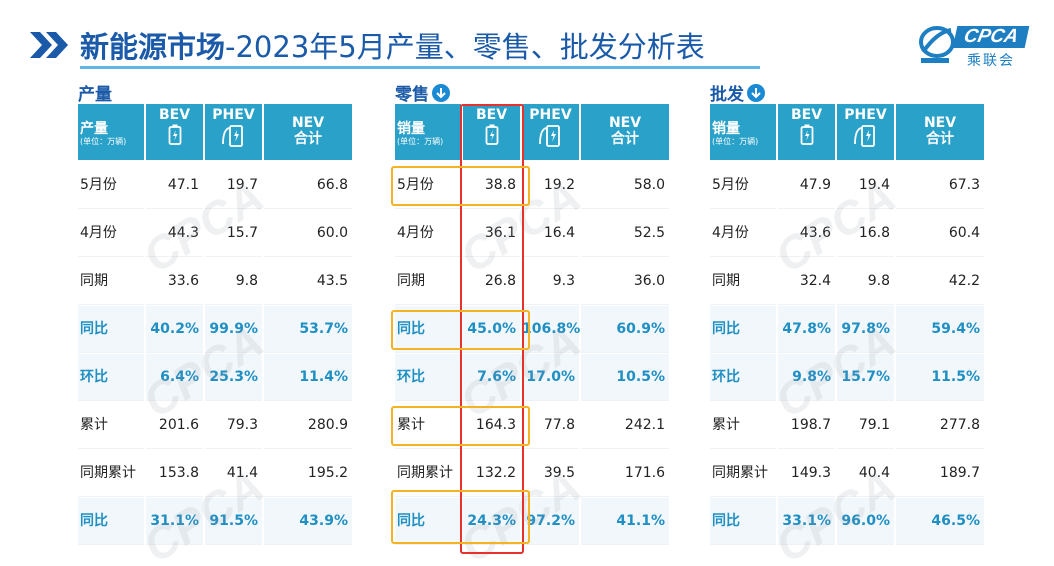 Image resolution: width=1054 pixels, height=566 pixels. What do you see at coordinates (940, 521) in the screenshot?
I see `table-cell: 46.5%` at bounding box center [940, 521].